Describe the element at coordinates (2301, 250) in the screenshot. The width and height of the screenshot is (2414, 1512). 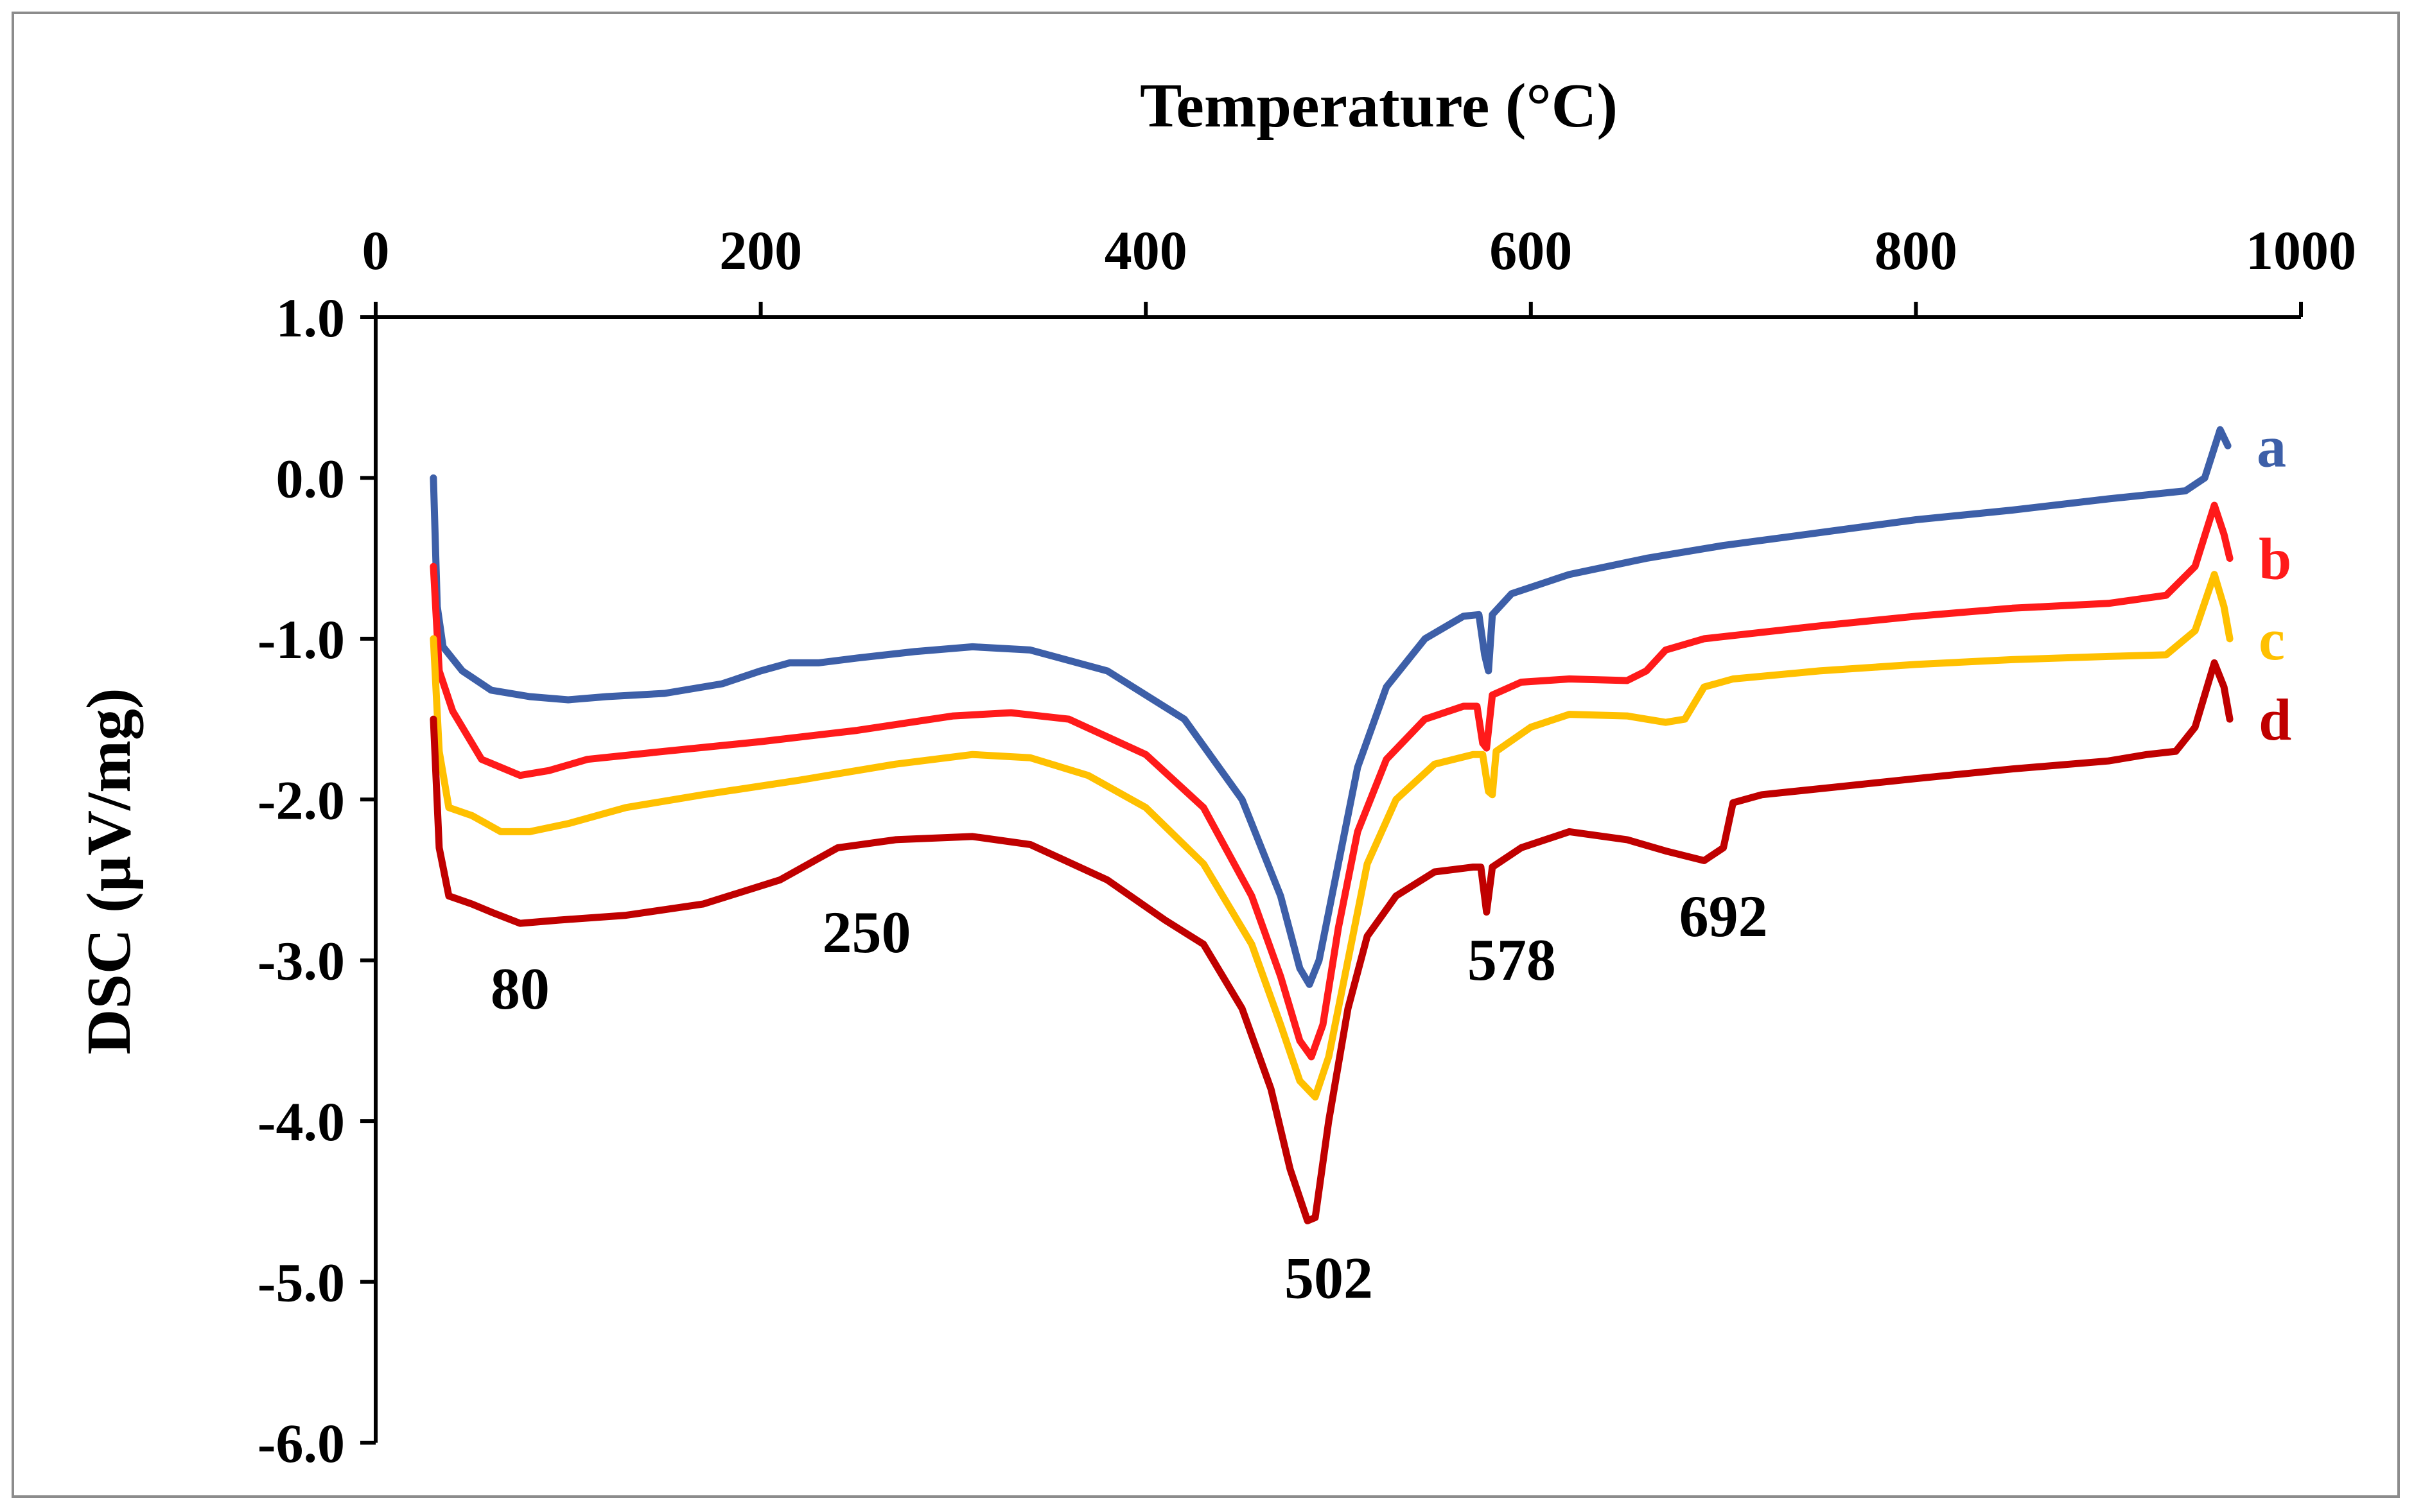
I see `x-tick-label: 1000` at that location.